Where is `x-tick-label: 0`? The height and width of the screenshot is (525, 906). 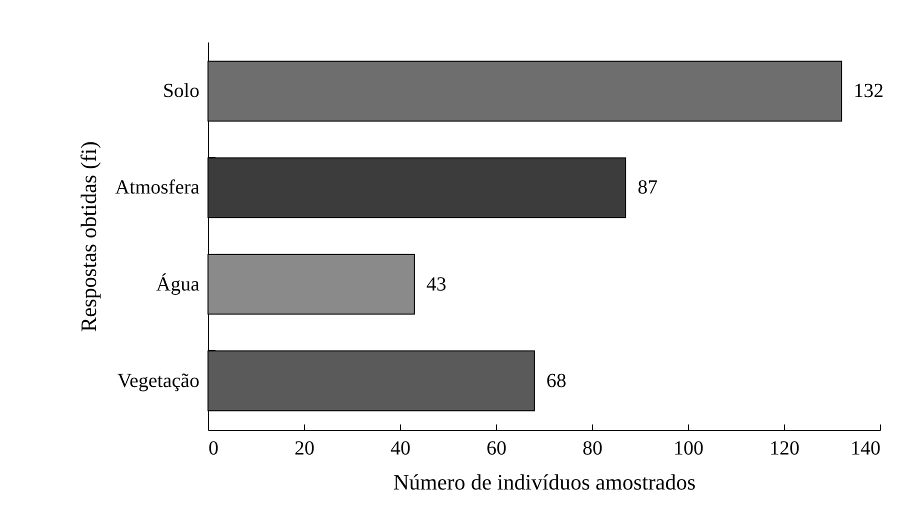
x-tick-label: 0 is located at coordinates (213, 449).